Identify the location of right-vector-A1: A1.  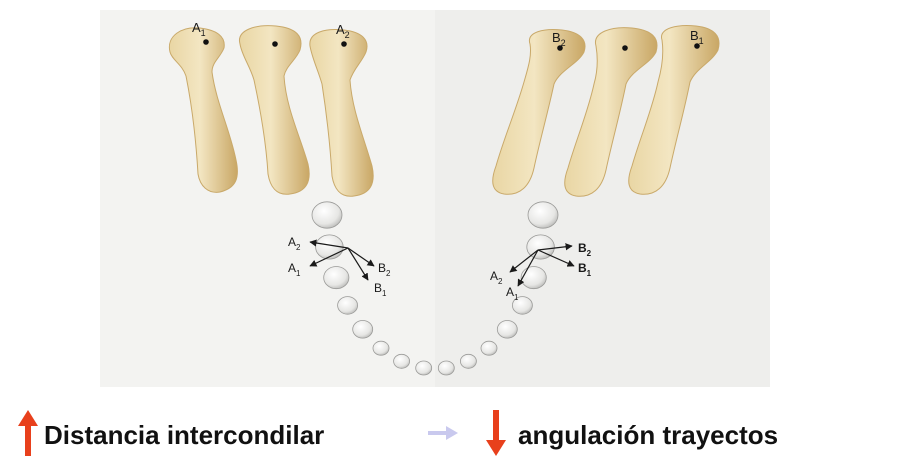
(512, 293).